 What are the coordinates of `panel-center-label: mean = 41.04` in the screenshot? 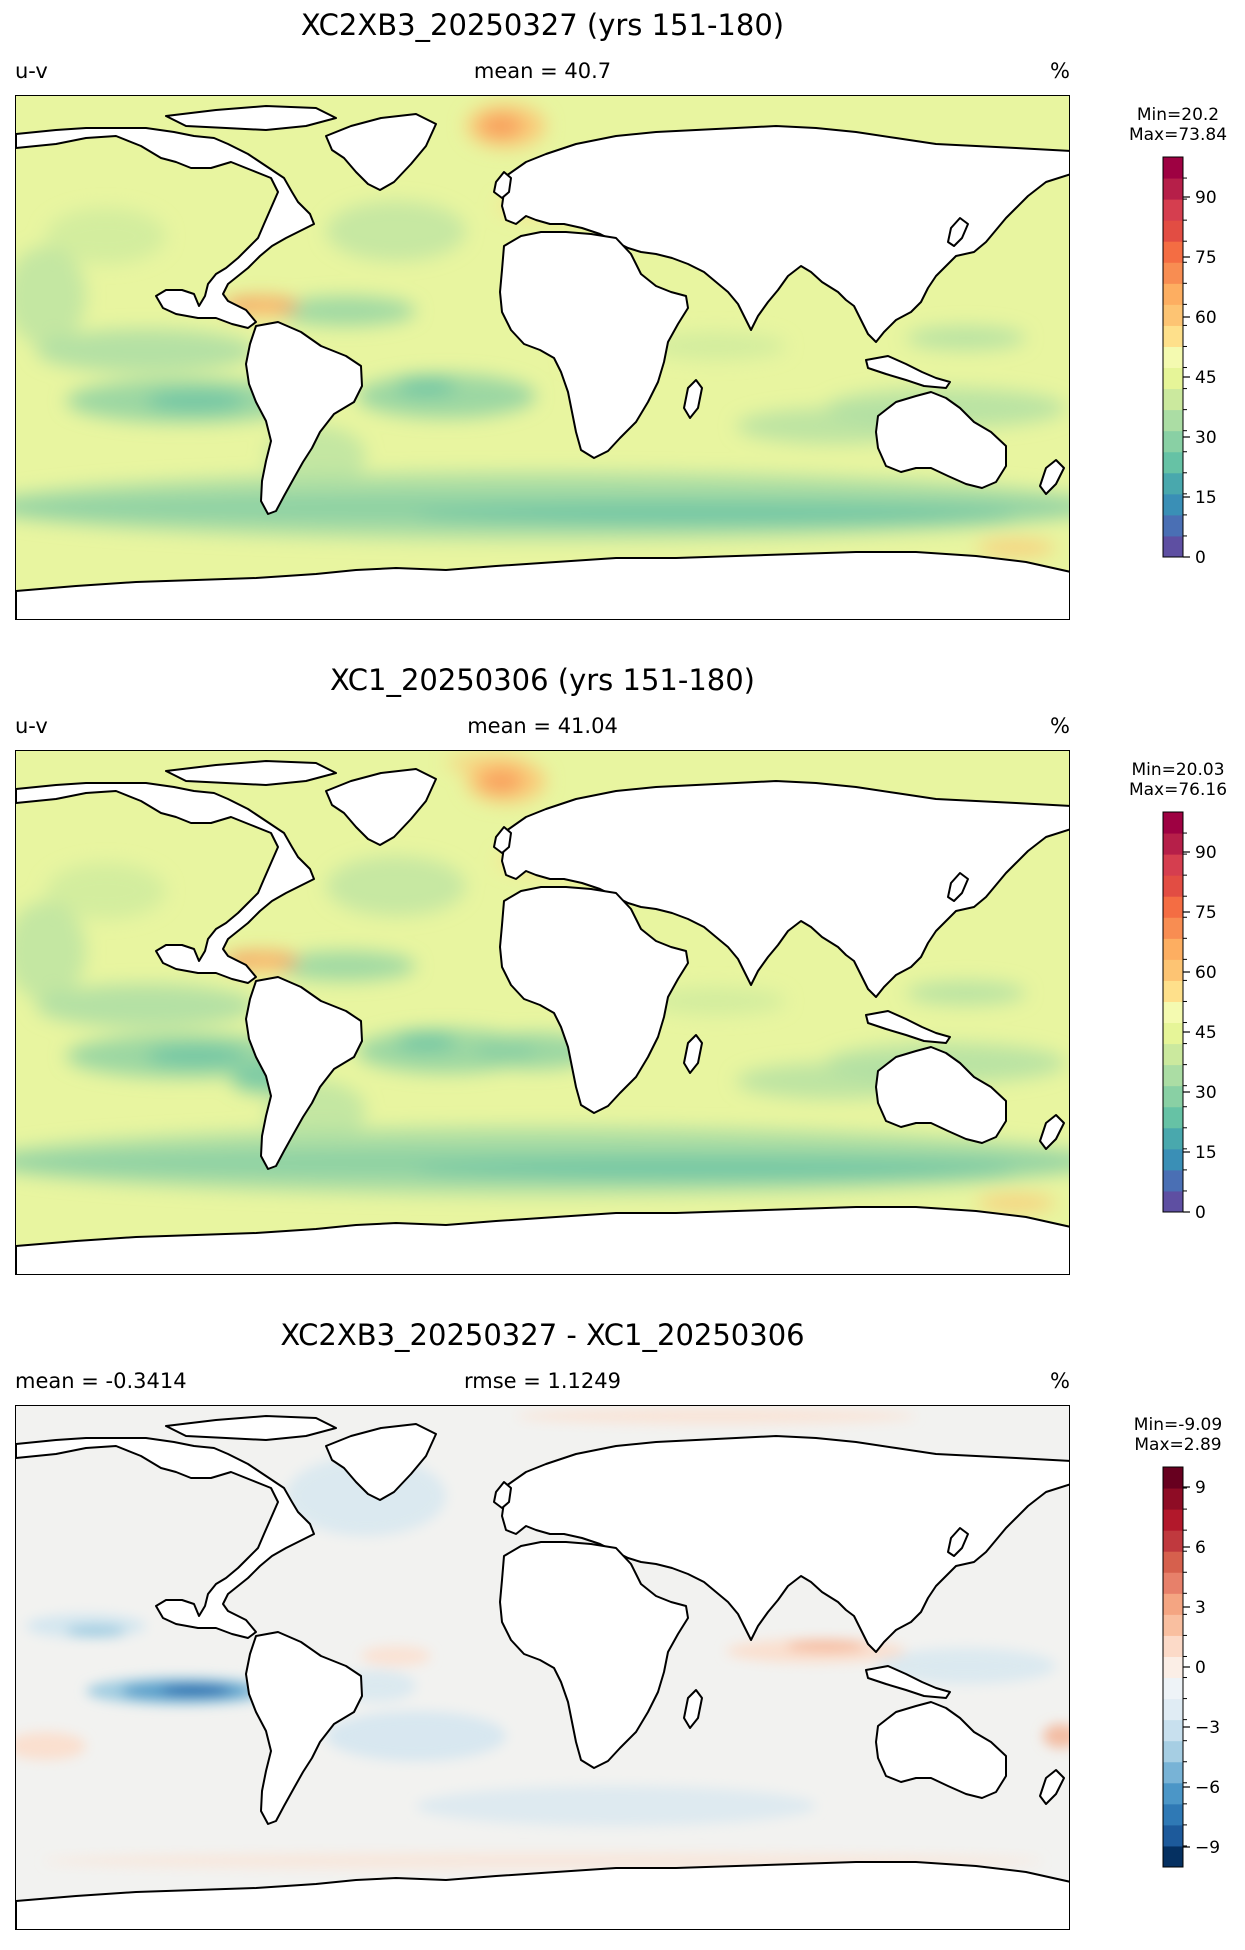 It's located at (542, 726).